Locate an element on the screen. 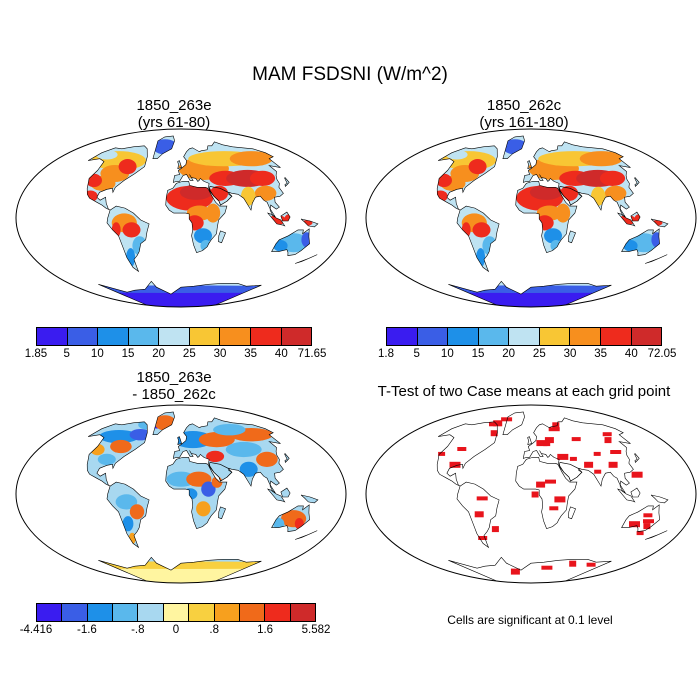 The width and height of the screenshot is (700, 700). map3-coastline-uk is located at coordinates (179, 441).